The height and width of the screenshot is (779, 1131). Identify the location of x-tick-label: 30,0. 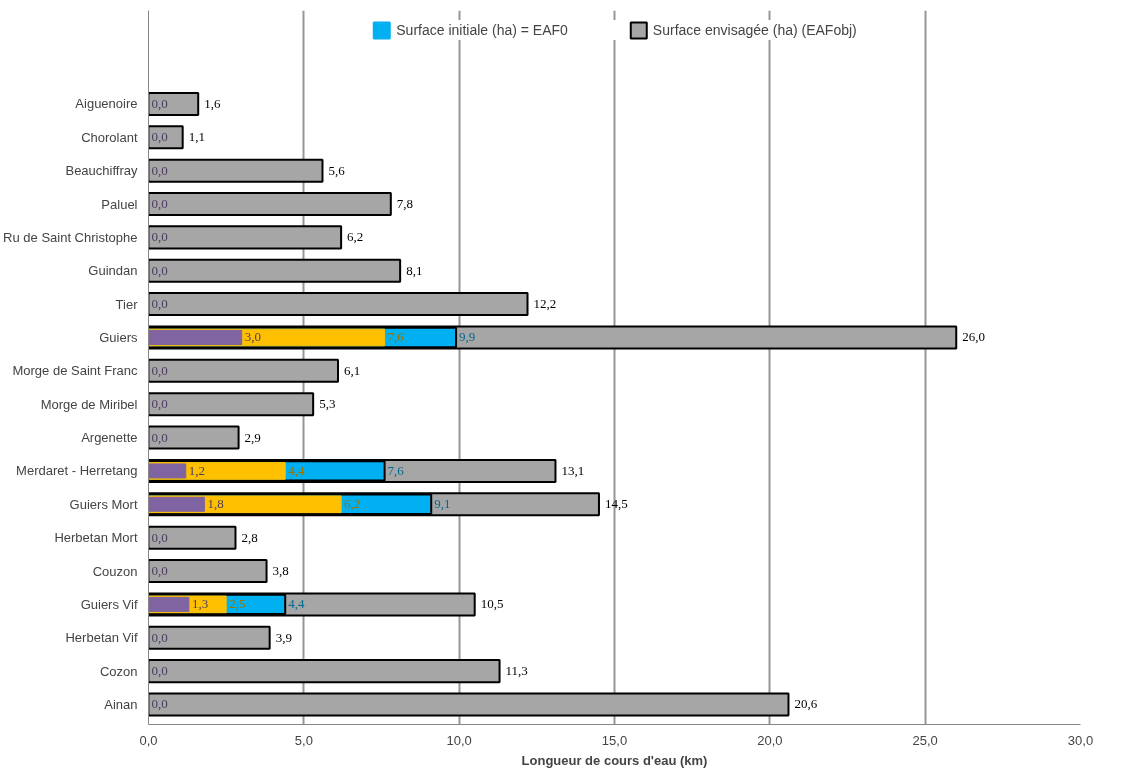
(1080, 740).